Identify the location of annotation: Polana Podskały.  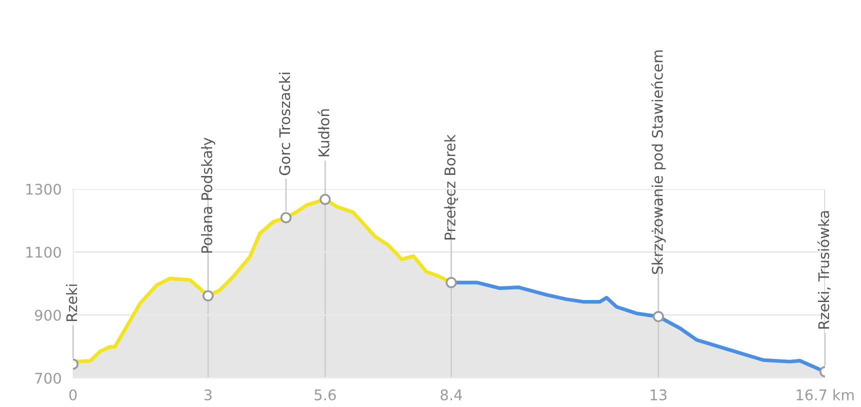
(208, 195).